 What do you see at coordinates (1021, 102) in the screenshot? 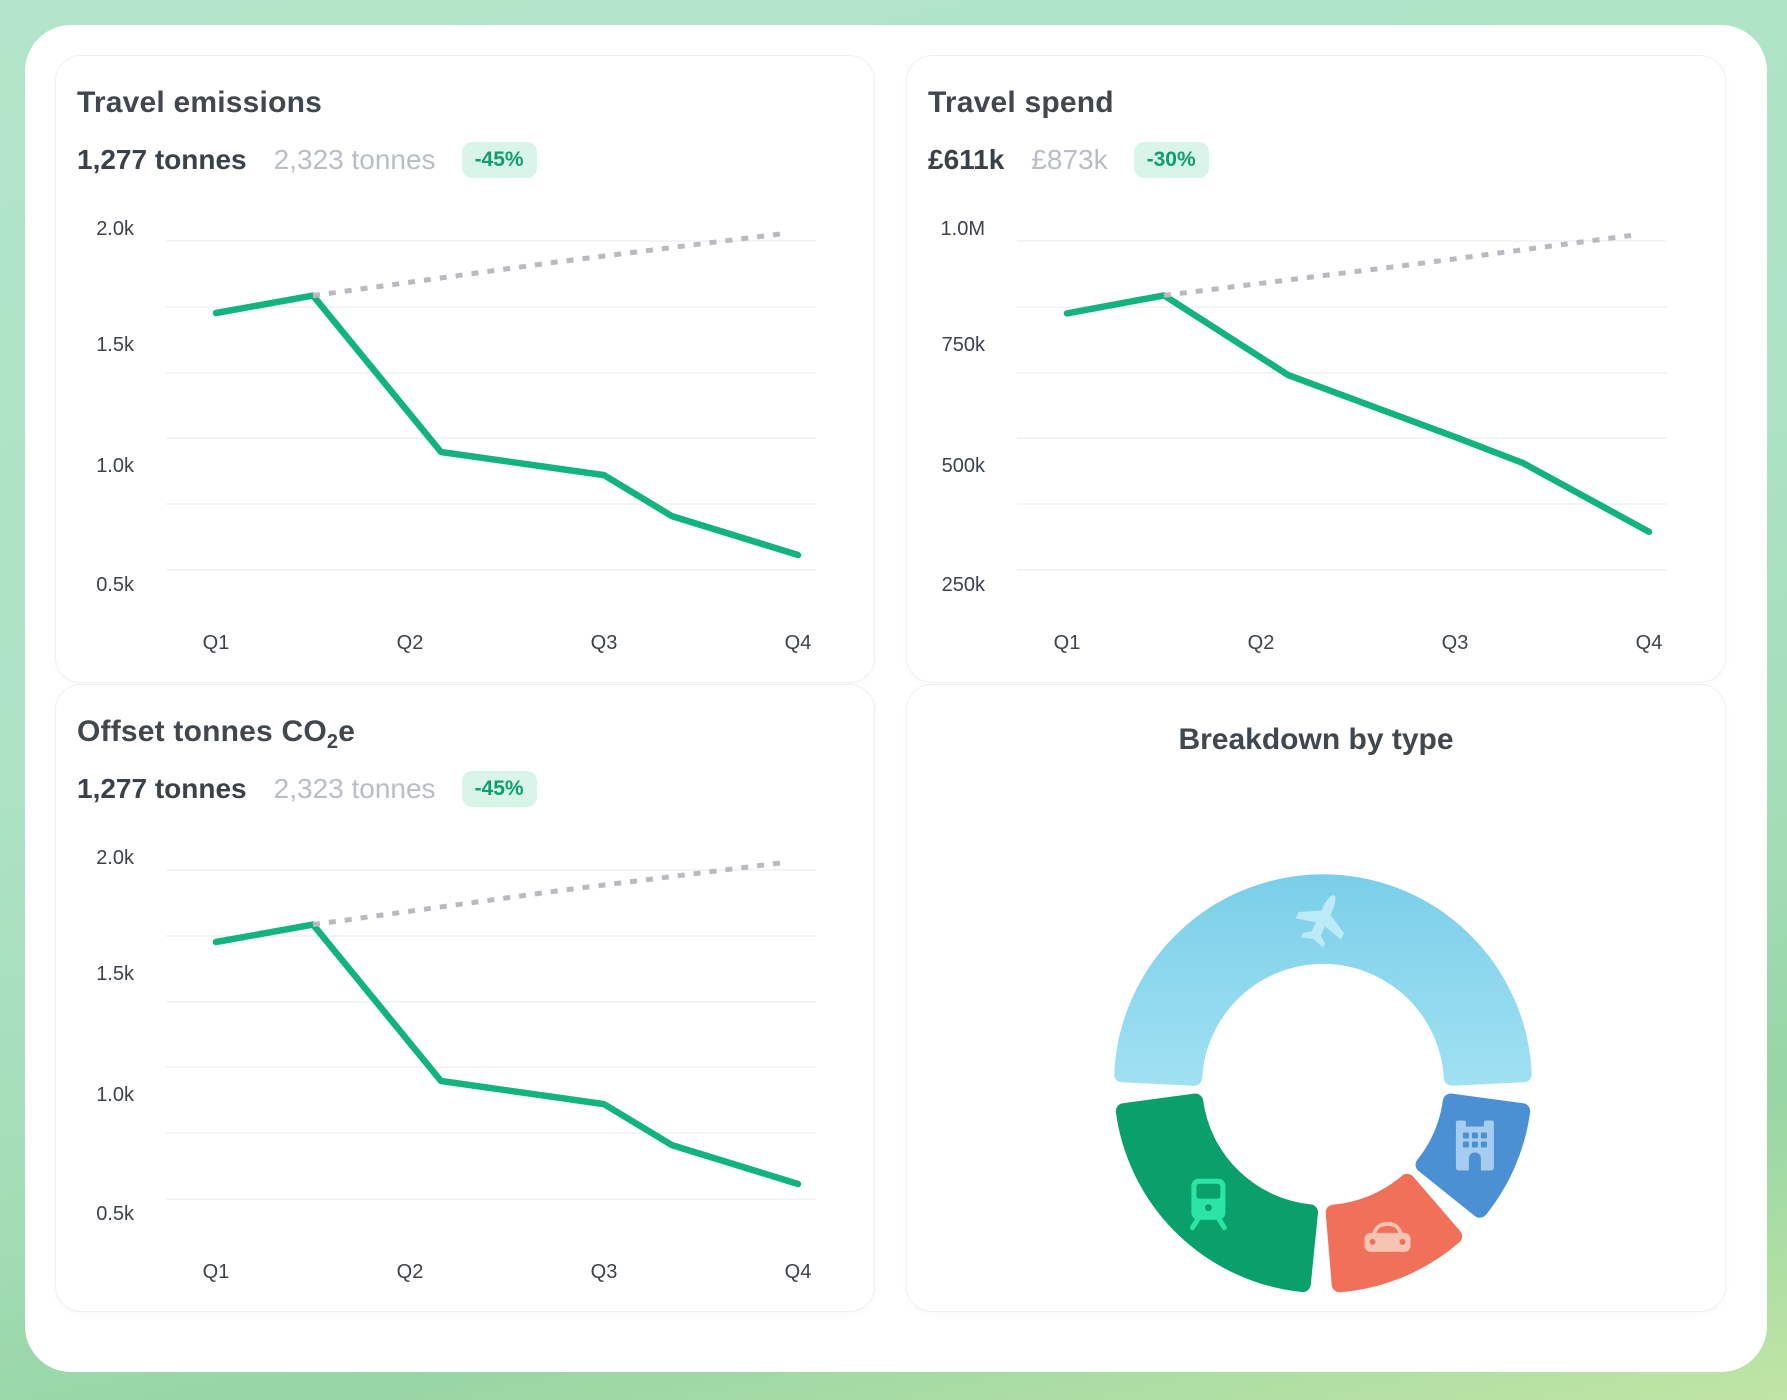
I see `travel-spend-title: Travel spend` at bounding box center [1021, 102].